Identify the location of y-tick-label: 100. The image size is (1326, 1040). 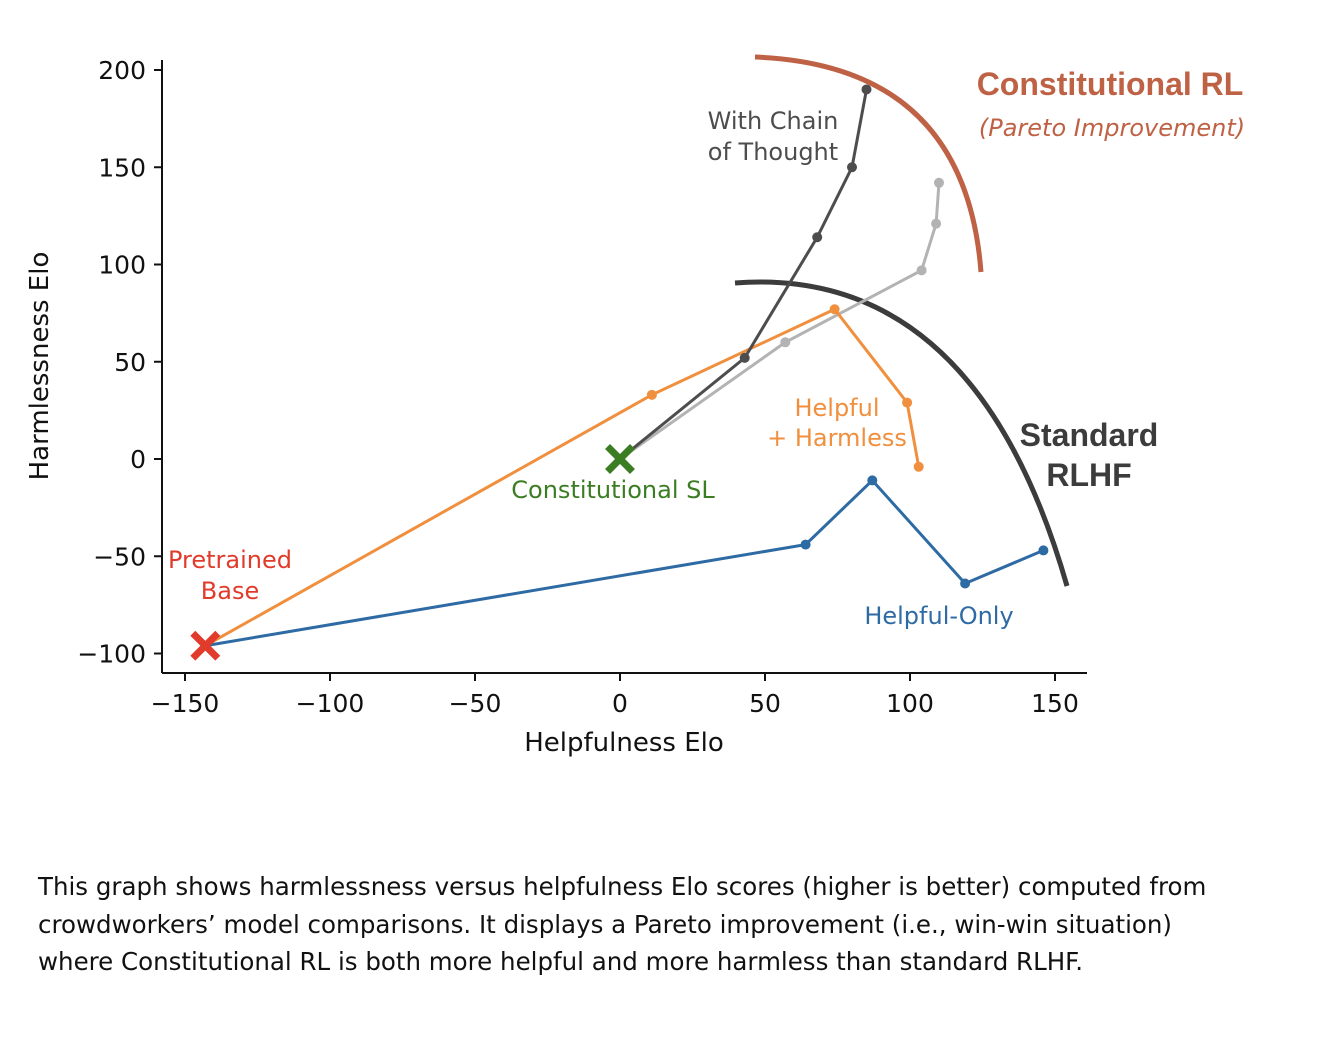
(122, 265).